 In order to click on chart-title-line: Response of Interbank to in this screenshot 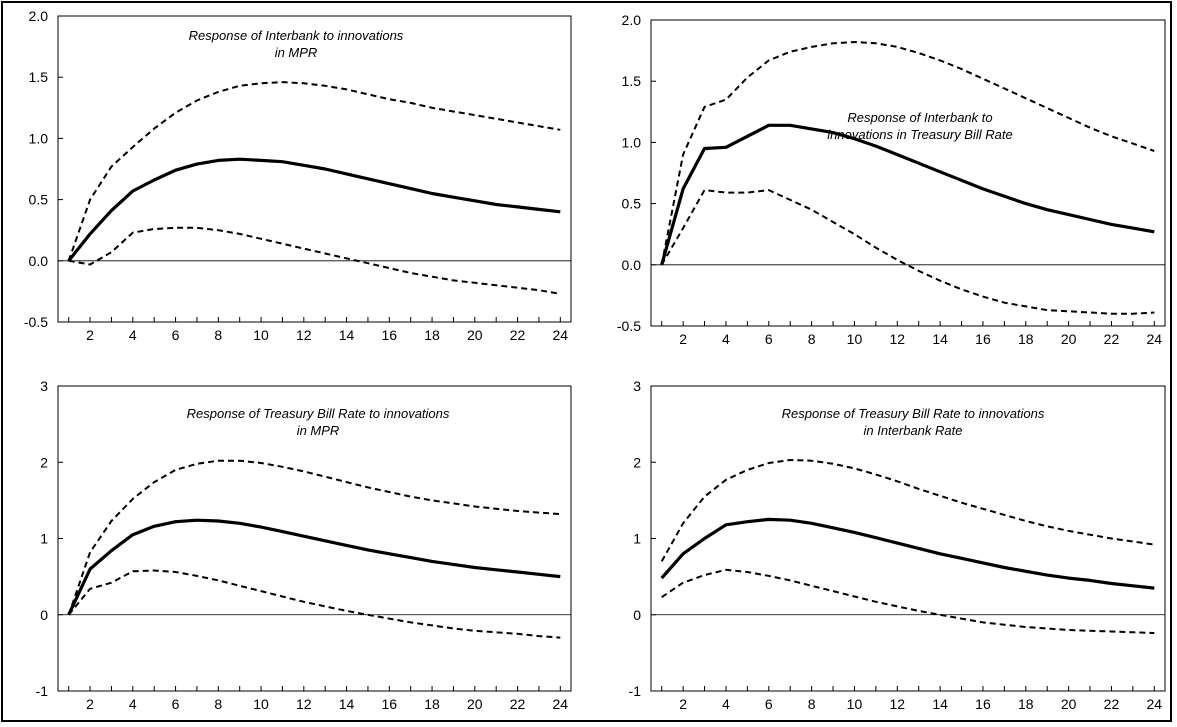, I will do `click(919, 117)`.